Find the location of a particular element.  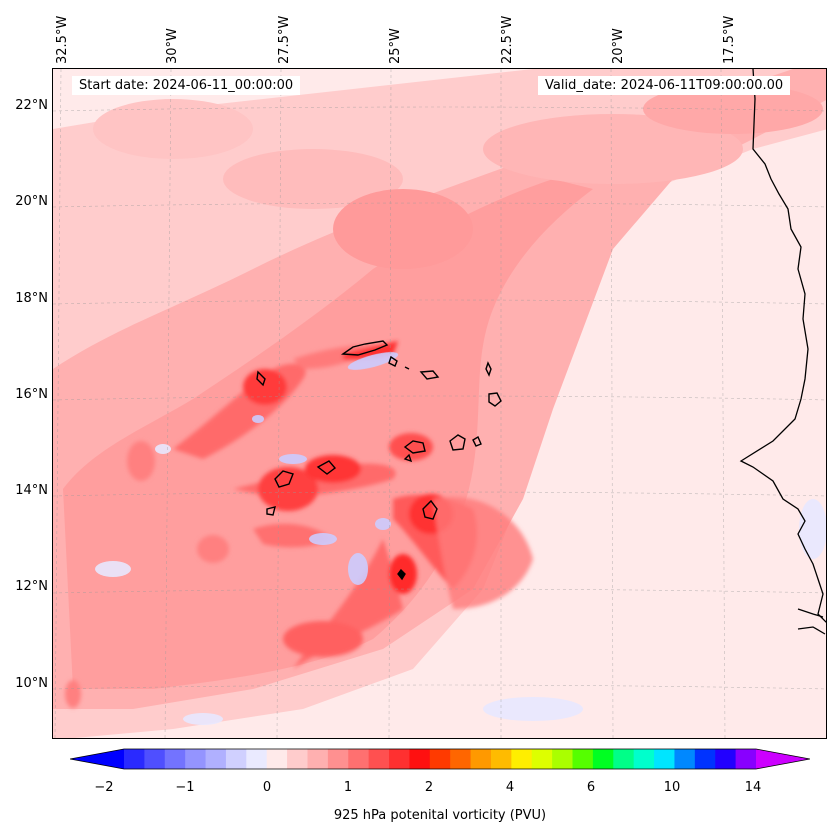

latitude-label: 18°N is located at coordinates (31, 298).